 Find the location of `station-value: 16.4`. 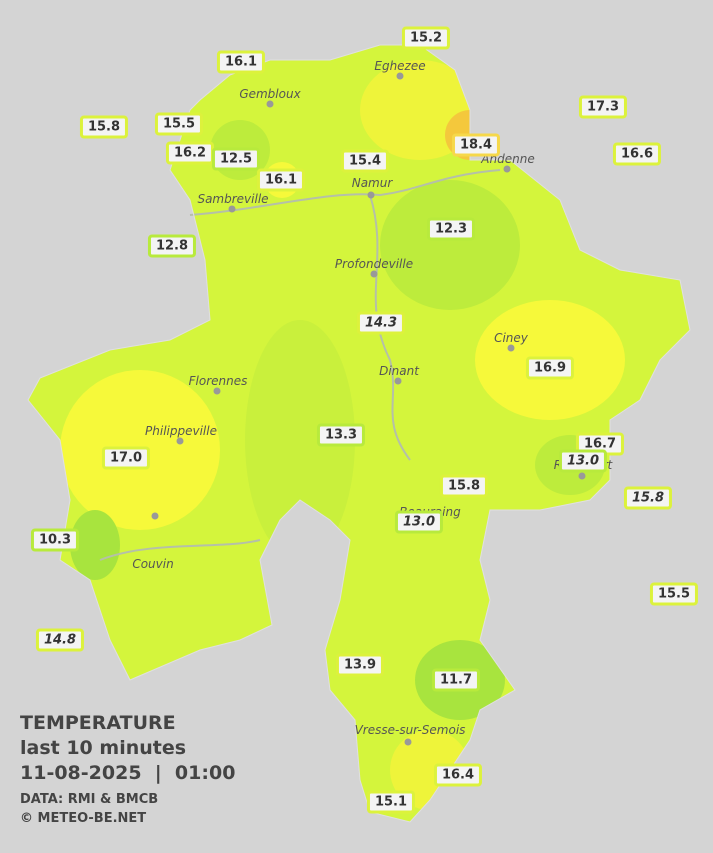

station-value: 16.4 is located at coordinates (458, 775).